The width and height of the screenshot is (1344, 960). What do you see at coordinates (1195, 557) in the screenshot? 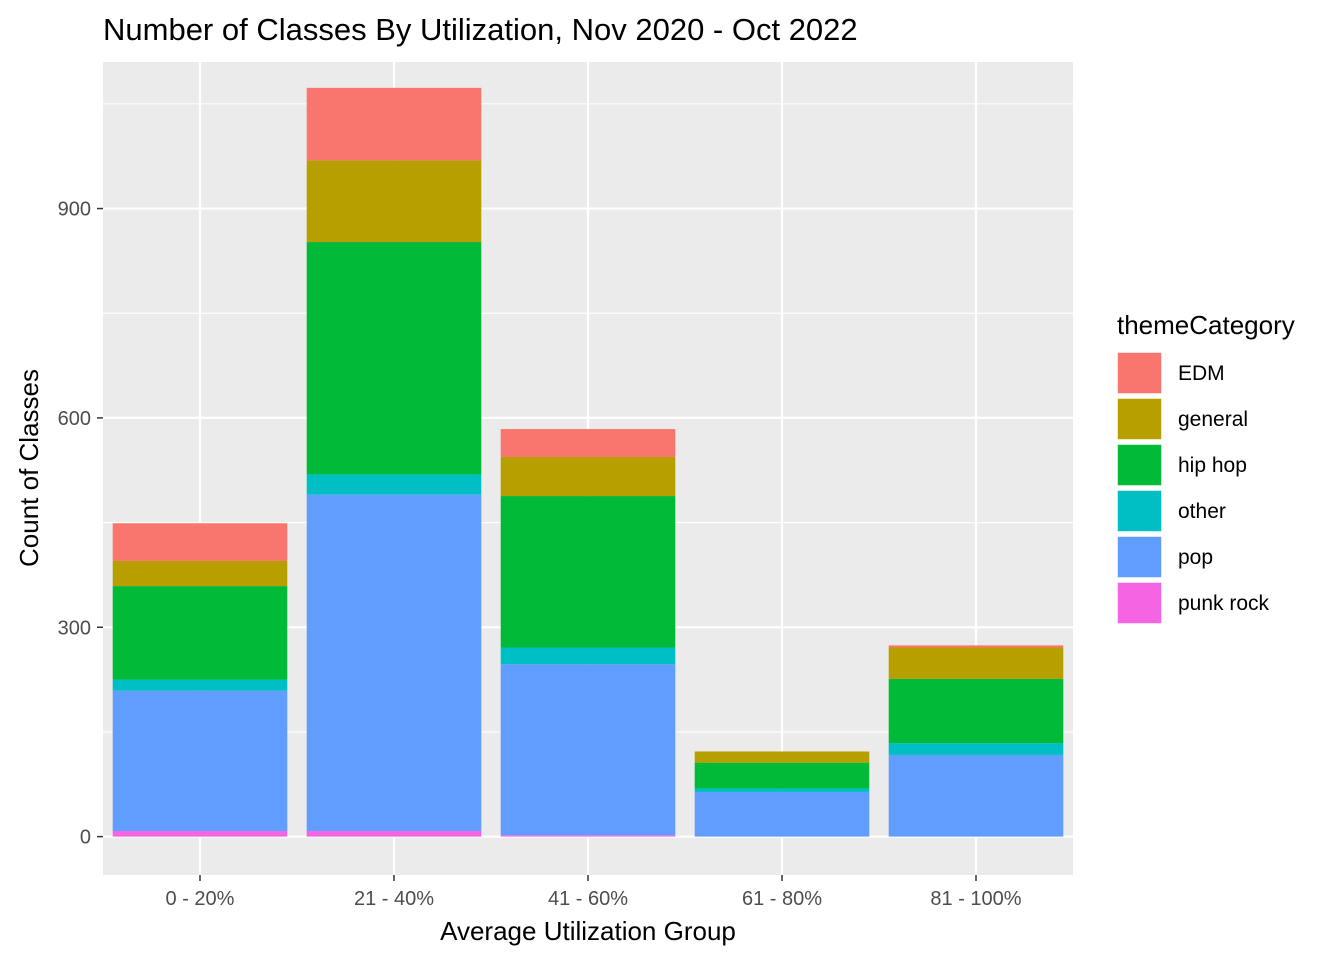
I see `legend-label: pop` at bounding box center [1195, 557].